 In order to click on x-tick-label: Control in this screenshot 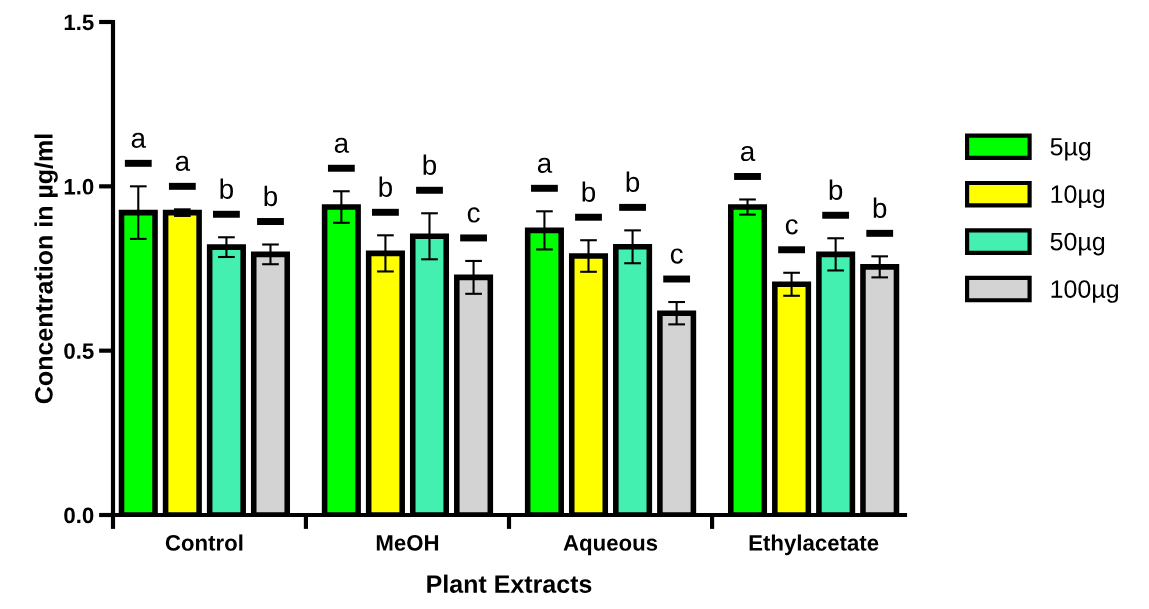, I will do `click(204, 542)`.